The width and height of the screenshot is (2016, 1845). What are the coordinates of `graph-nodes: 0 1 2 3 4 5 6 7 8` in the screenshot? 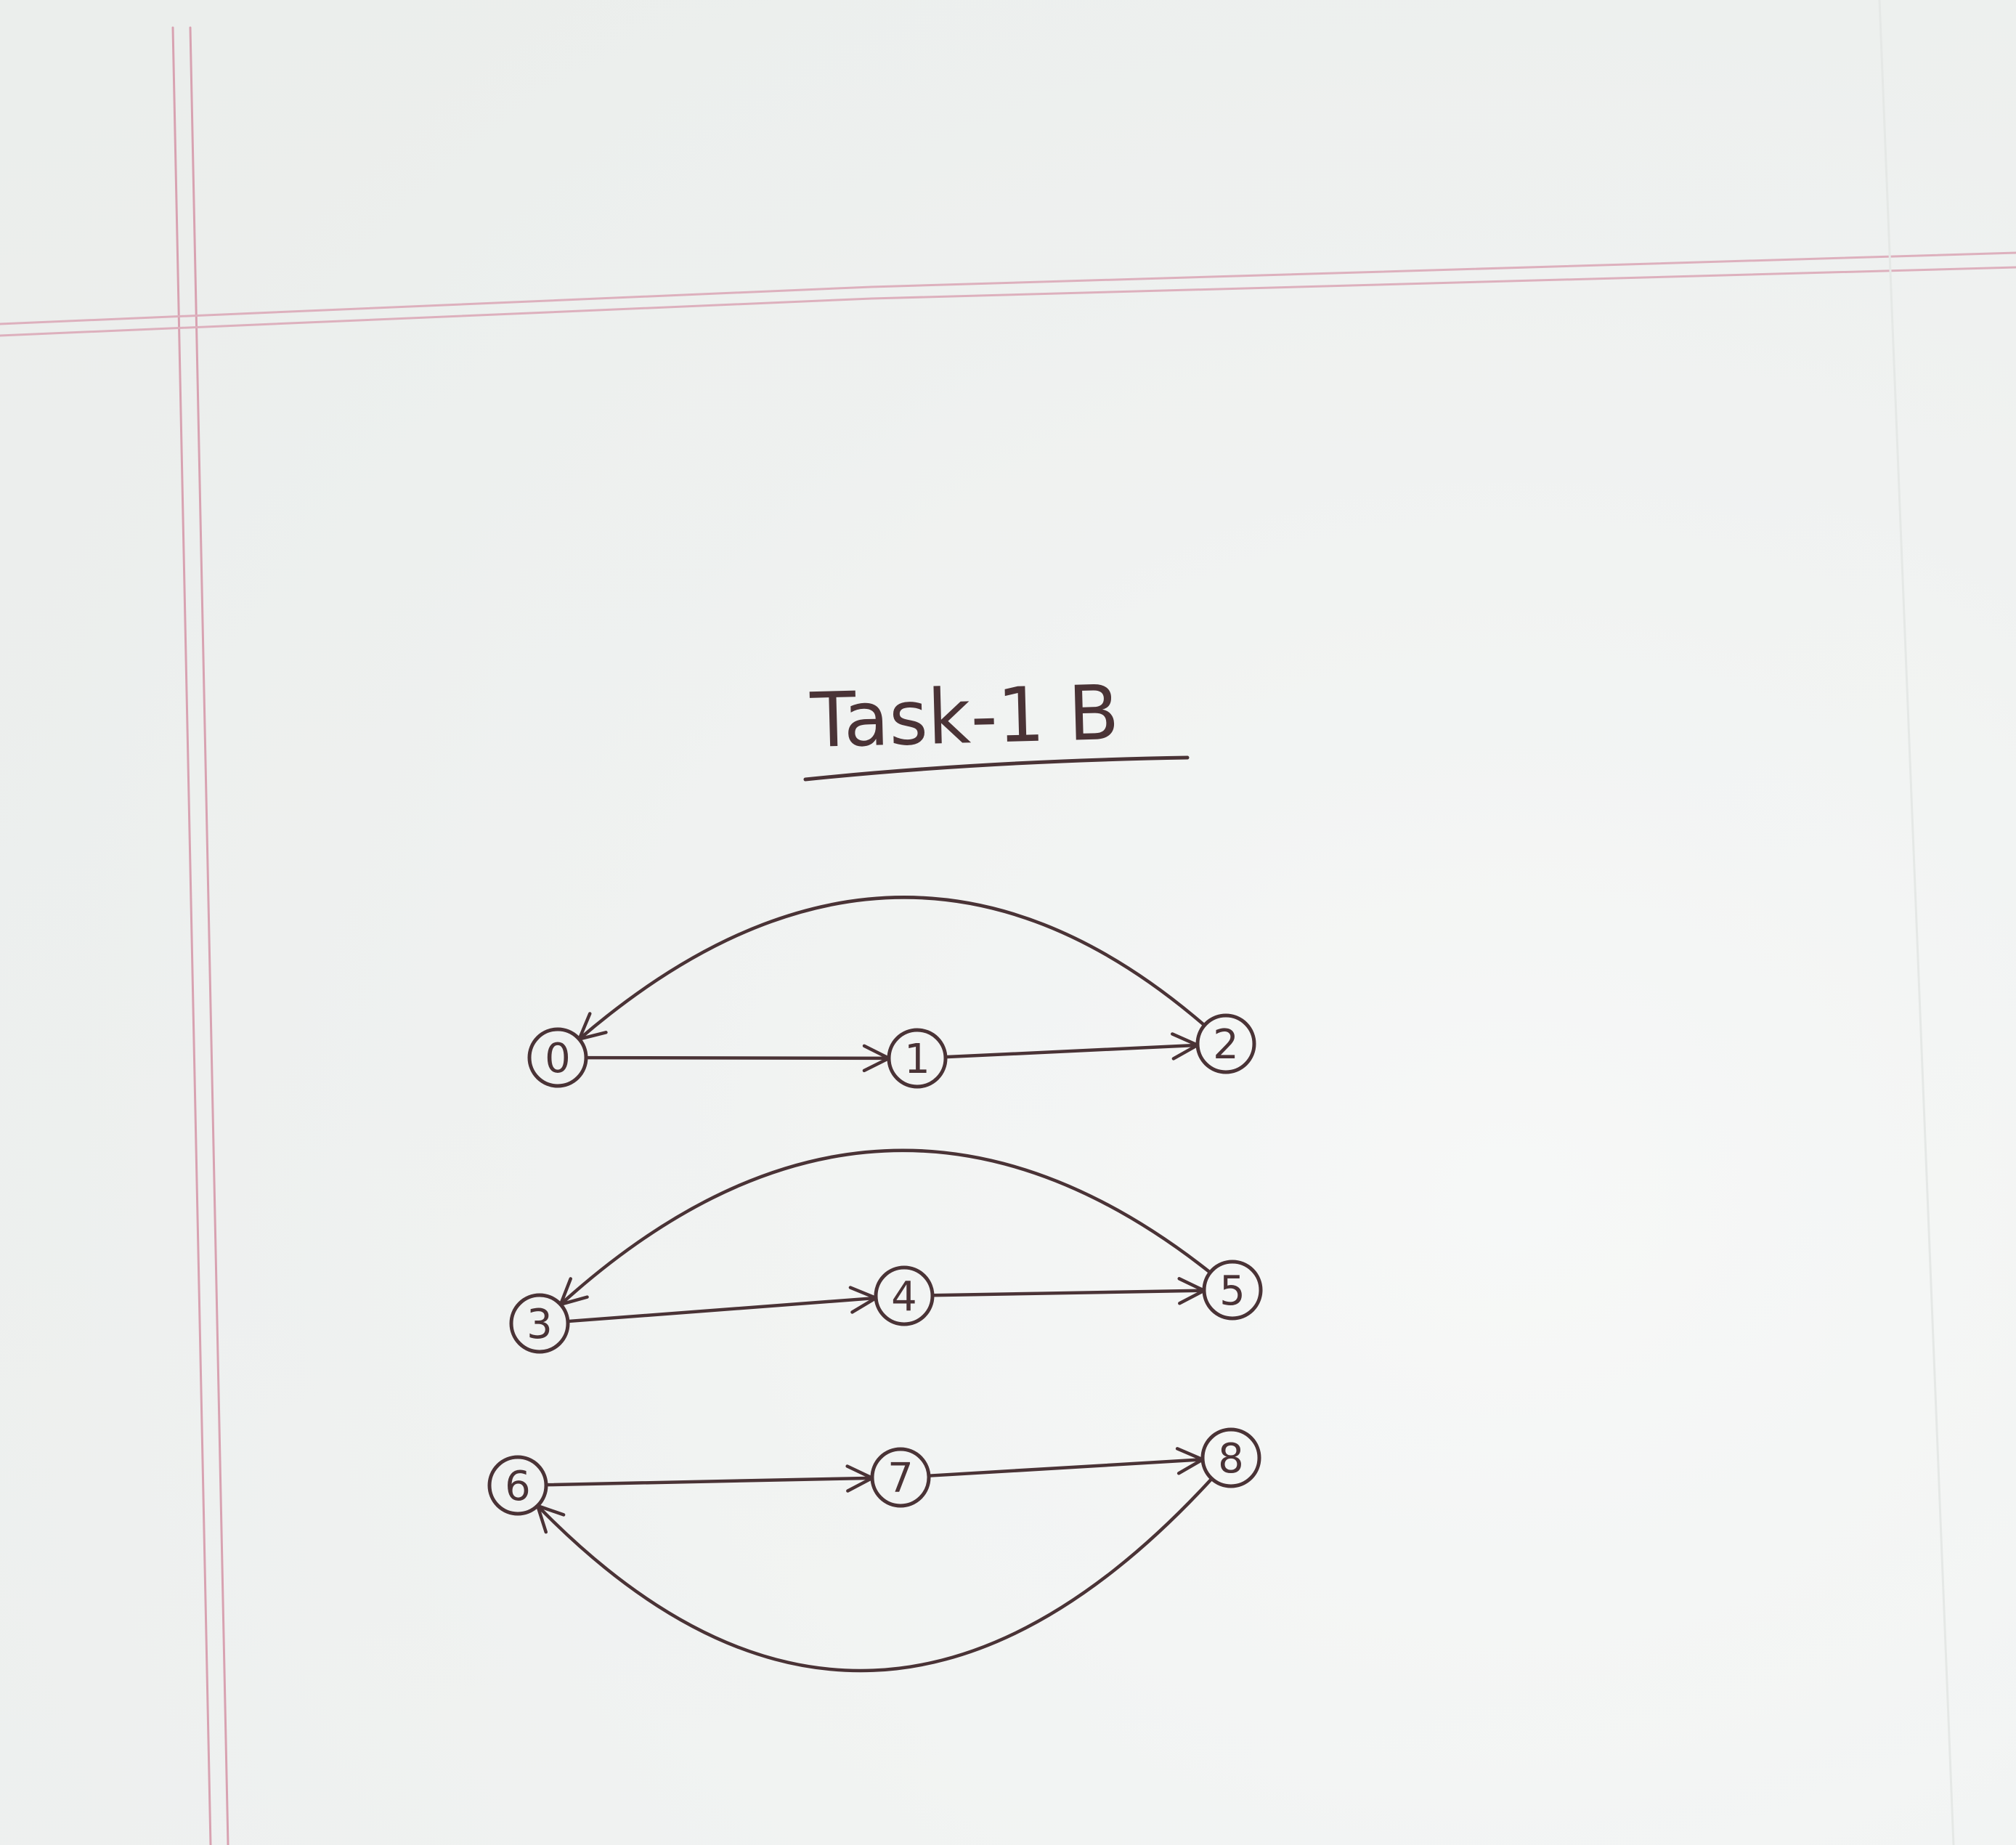 It's located at (875, 1264).